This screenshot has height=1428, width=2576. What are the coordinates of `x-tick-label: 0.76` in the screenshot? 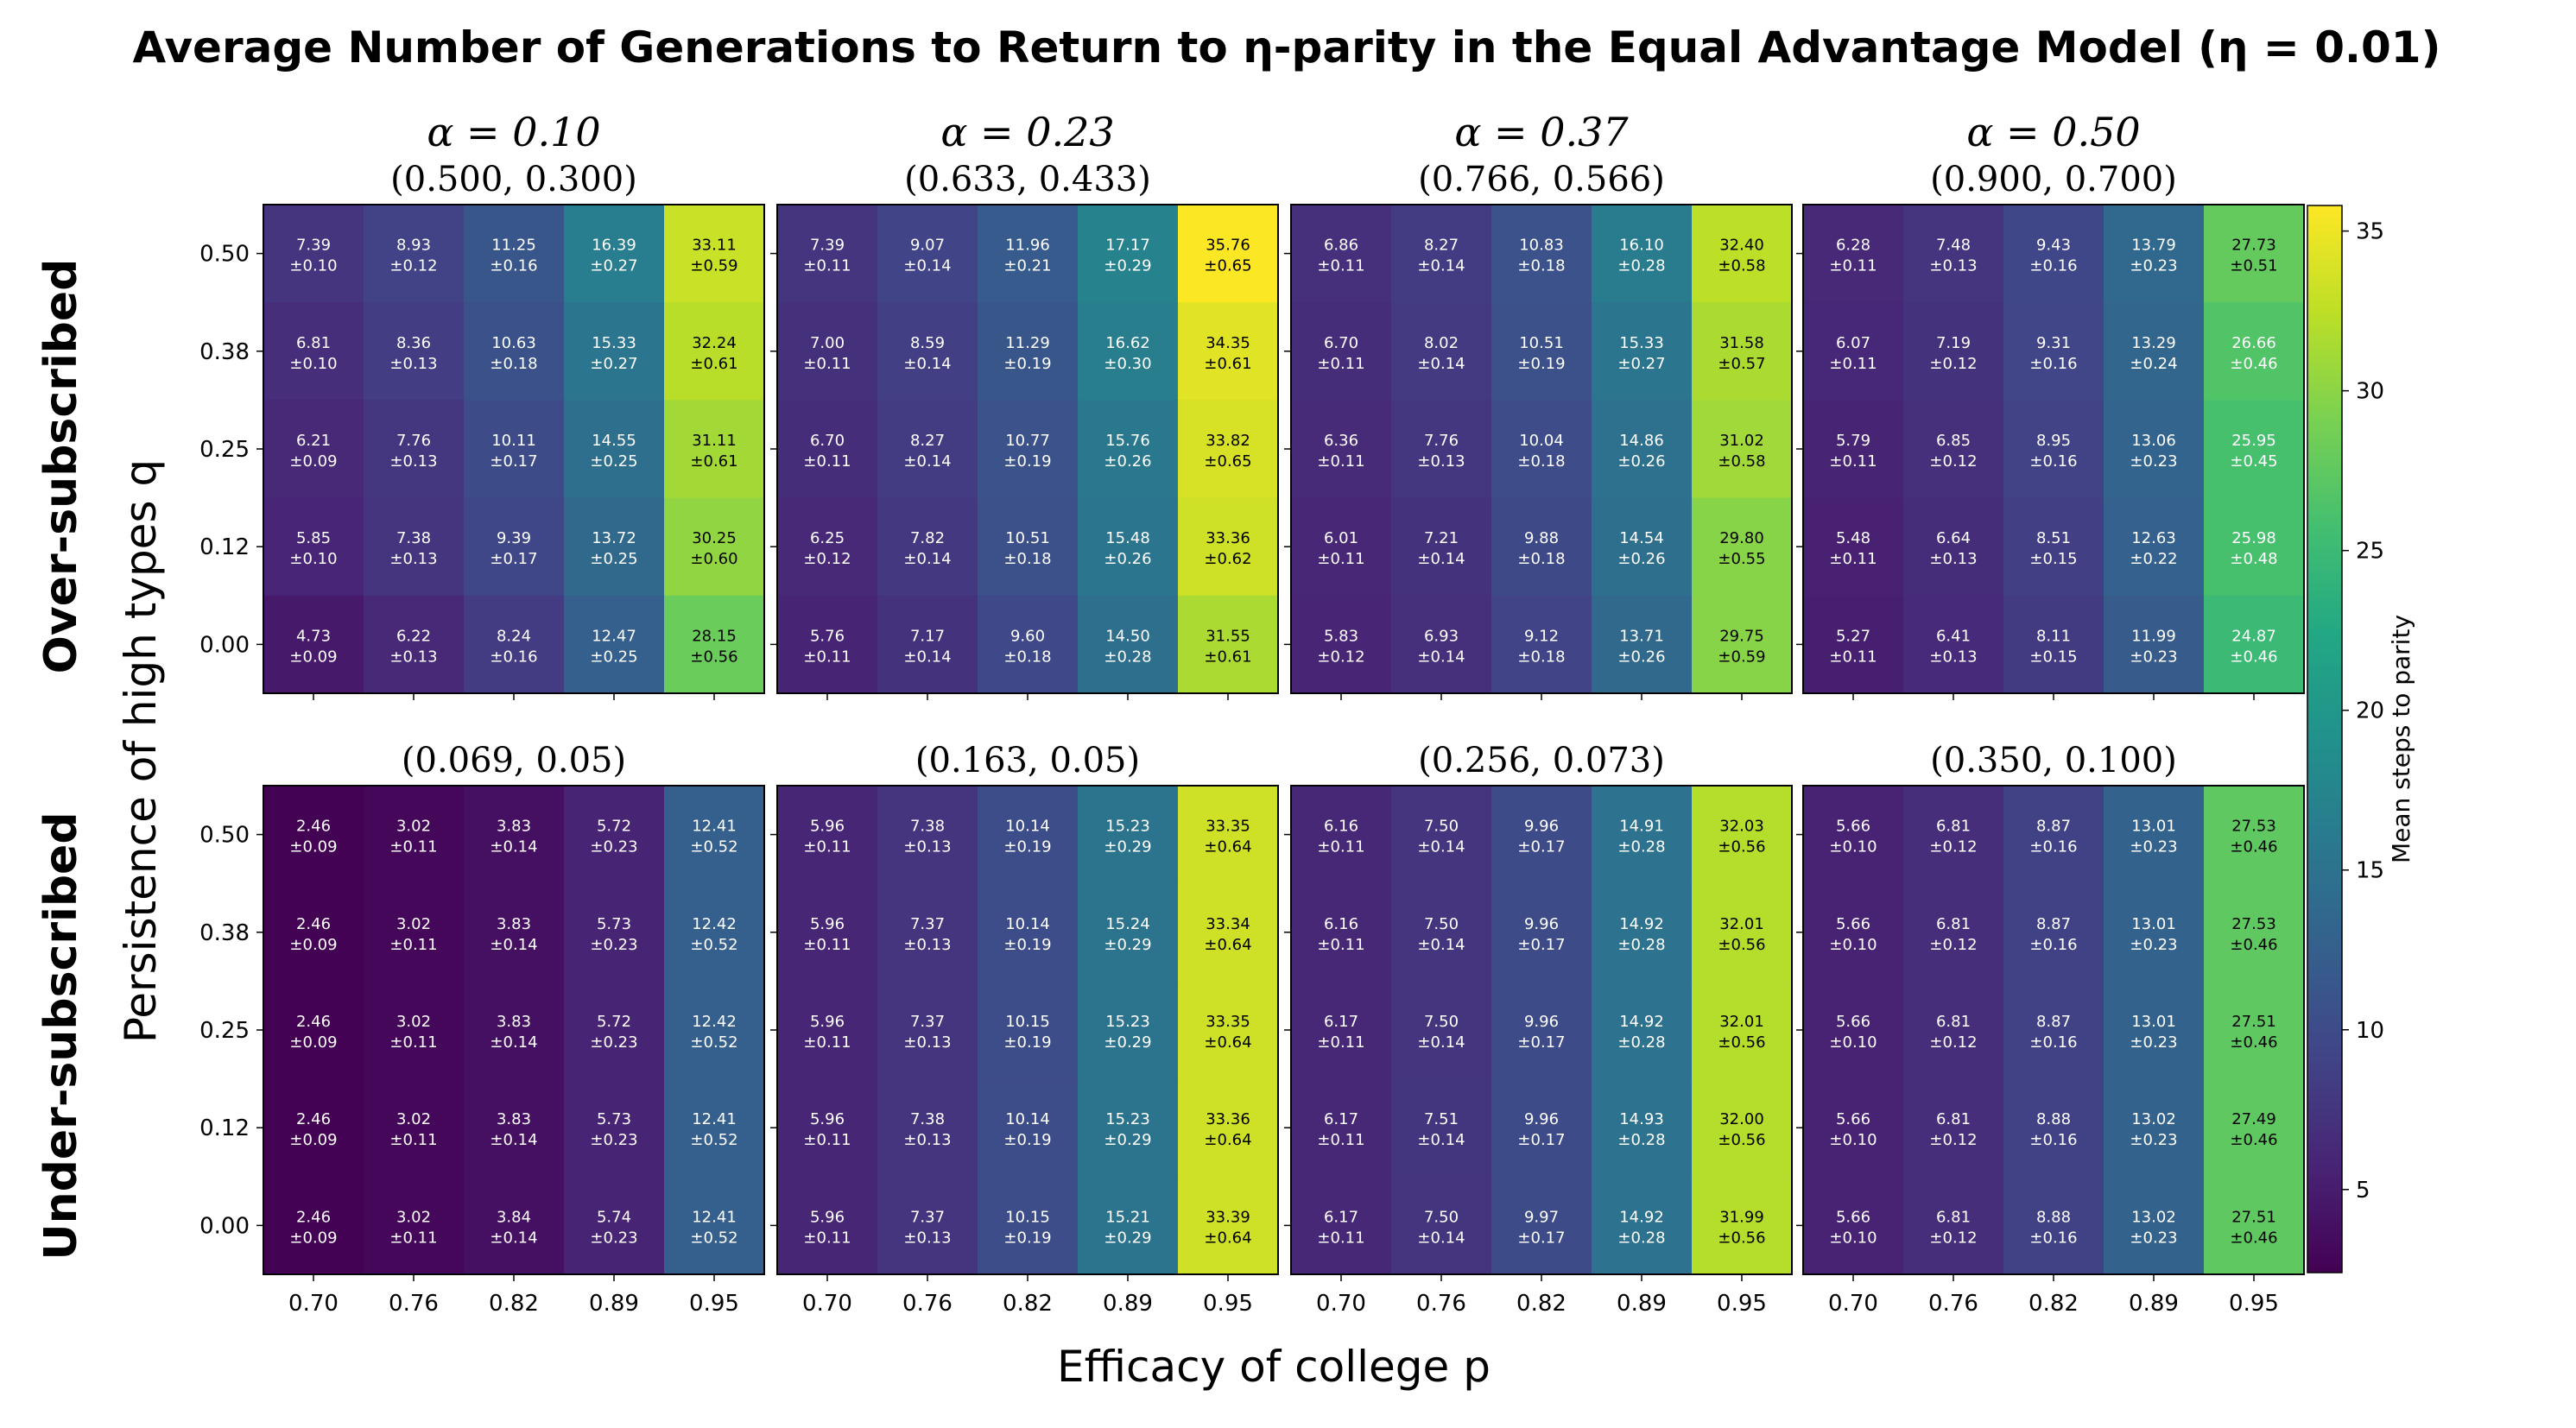 It's located at (1441, 1304).